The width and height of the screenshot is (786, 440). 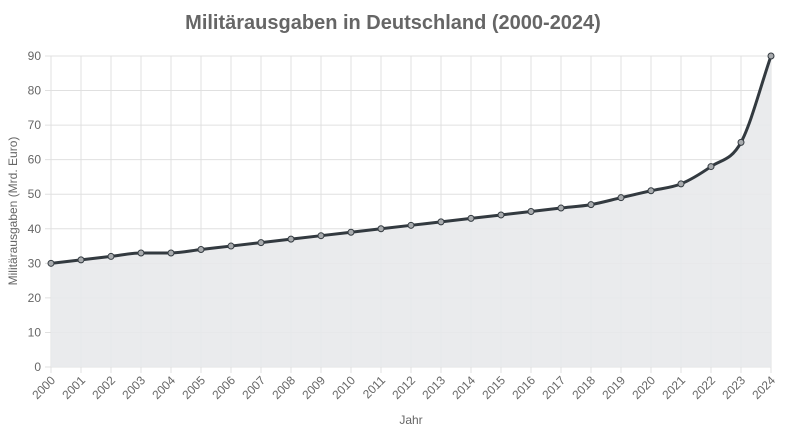 I want to click on y-tick-label: 50, so click(x=35, y=194).